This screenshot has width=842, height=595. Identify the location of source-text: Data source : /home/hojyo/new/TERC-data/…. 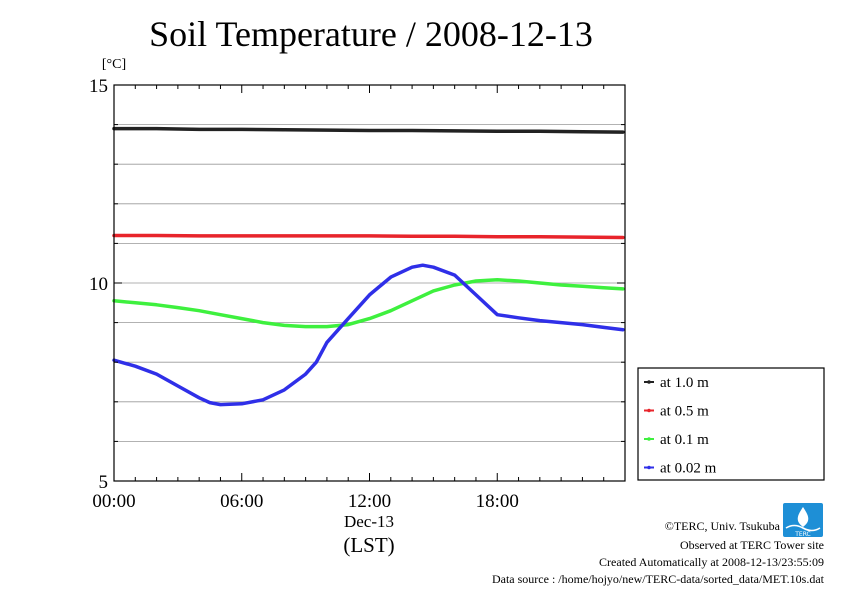
(658, 579).